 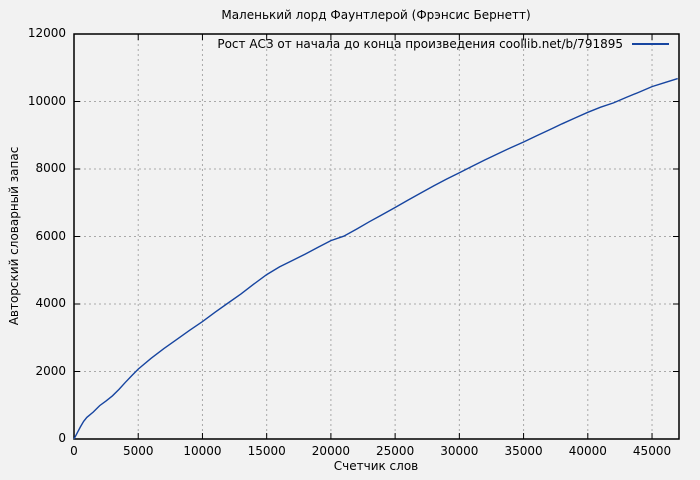 I want to click on x-tick-label: 30000, so click(x=459, y=451).